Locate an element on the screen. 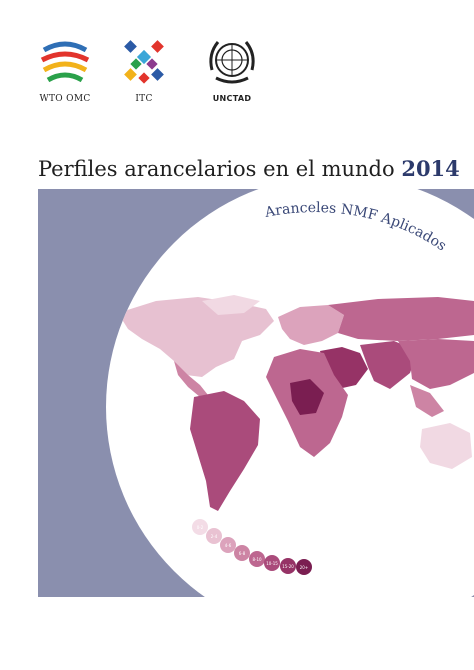 This screenshot has width=474, height=670. southeast-asia is located at coordinates (427, 401).